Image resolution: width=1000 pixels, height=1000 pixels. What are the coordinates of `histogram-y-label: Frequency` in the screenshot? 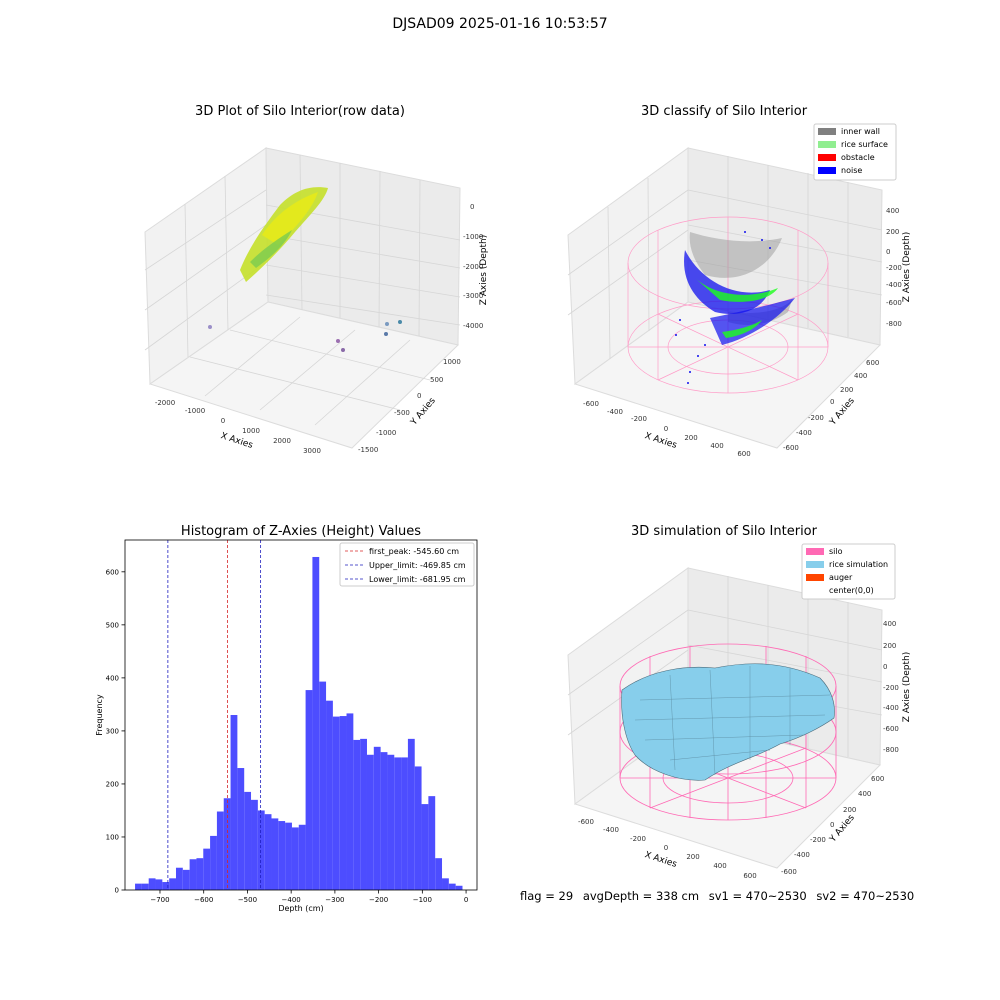 It's located at (99, 715).